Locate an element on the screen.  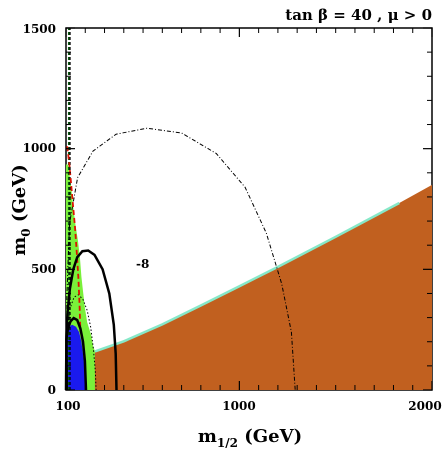
x-tick-label-1000: 1000 is located at coordinates (238, 406).